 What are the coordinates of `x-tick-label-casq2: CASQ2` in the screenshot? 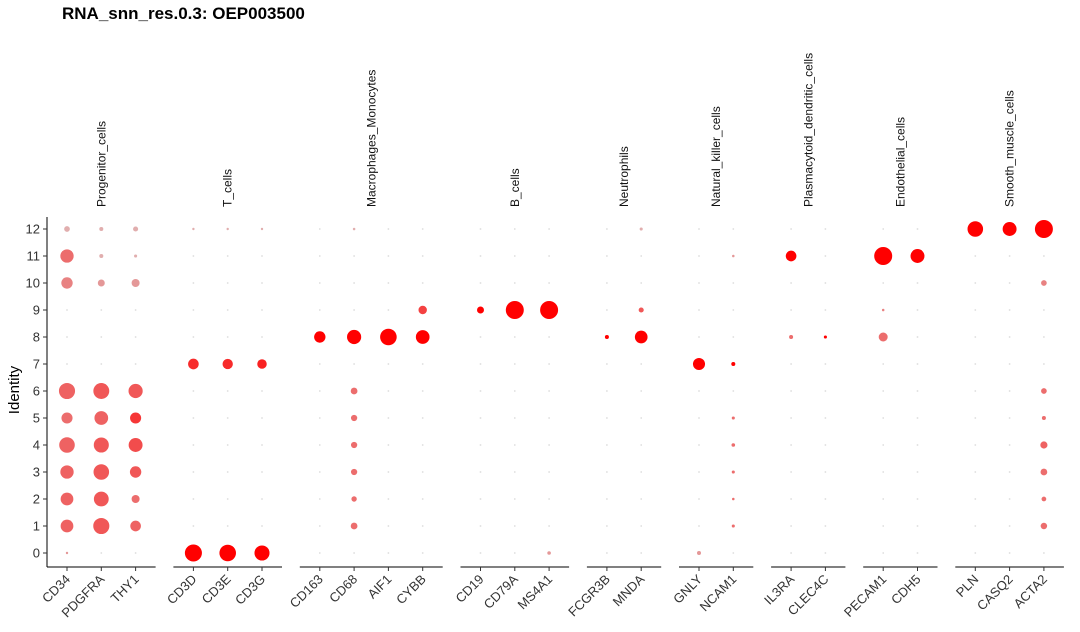 It's located at (995, 593).